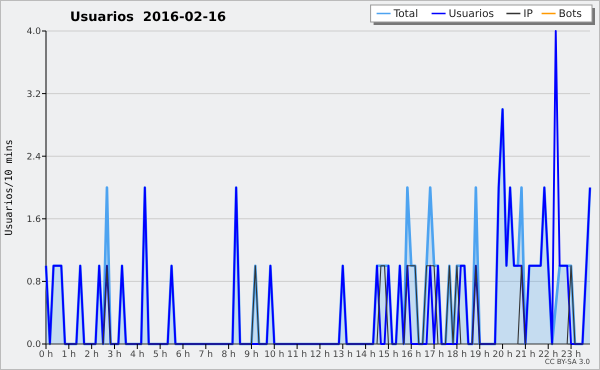  I want to click on x-tick-label: 1 h, so click(69, 355).